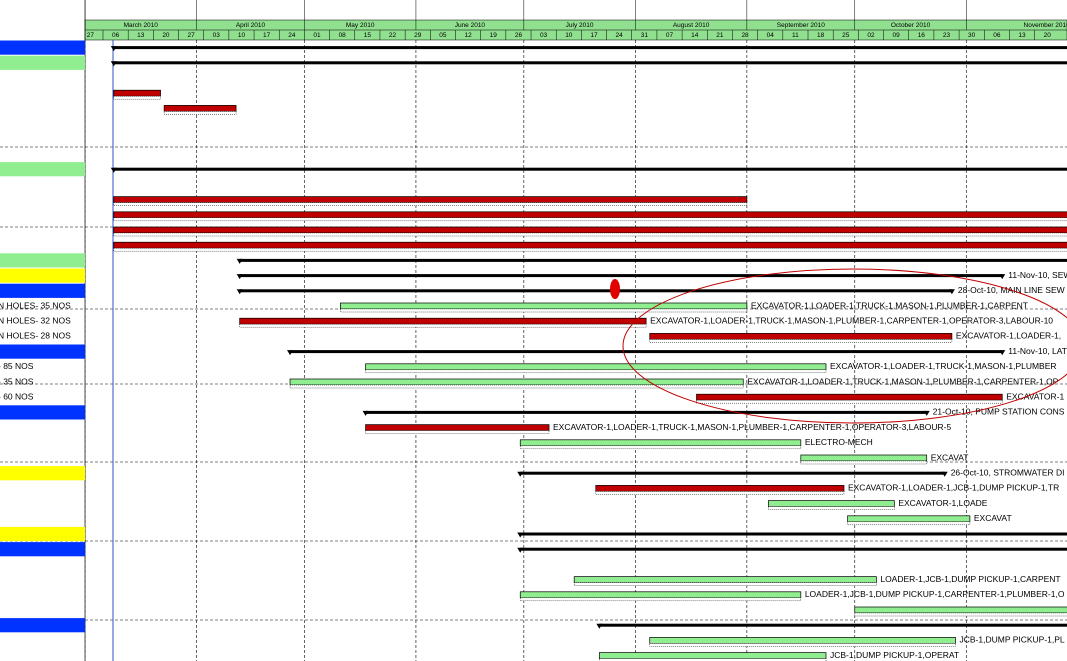 The width and height of the screenshot is (1067, 661). Describe the element at coordinates (838, 346) in the screenshot. I see `annotations` at that location.